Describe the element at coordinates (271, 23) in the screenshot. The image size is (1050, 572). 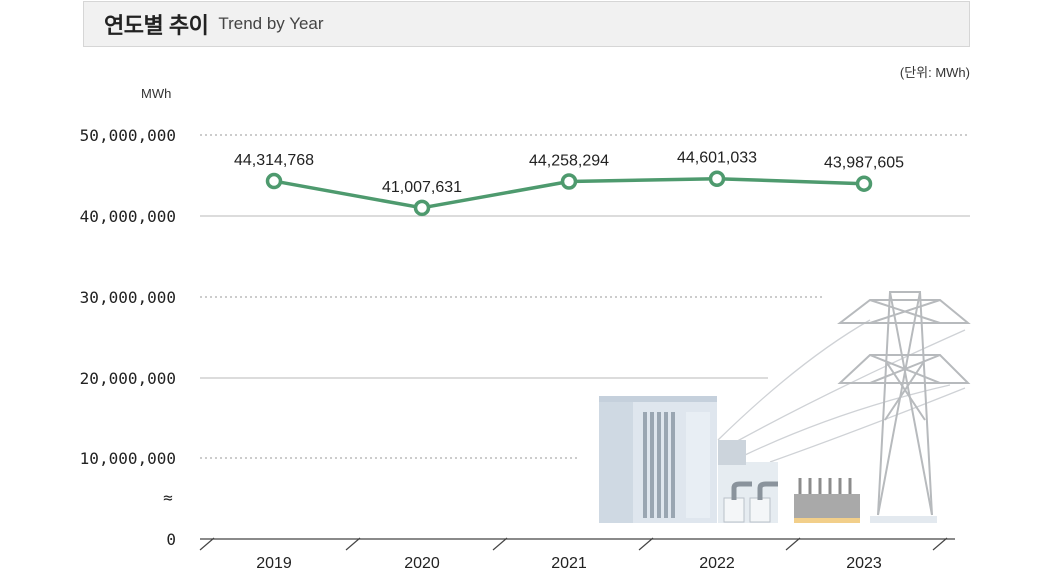
I see `chart-title-english: Trend by Year` at that location.